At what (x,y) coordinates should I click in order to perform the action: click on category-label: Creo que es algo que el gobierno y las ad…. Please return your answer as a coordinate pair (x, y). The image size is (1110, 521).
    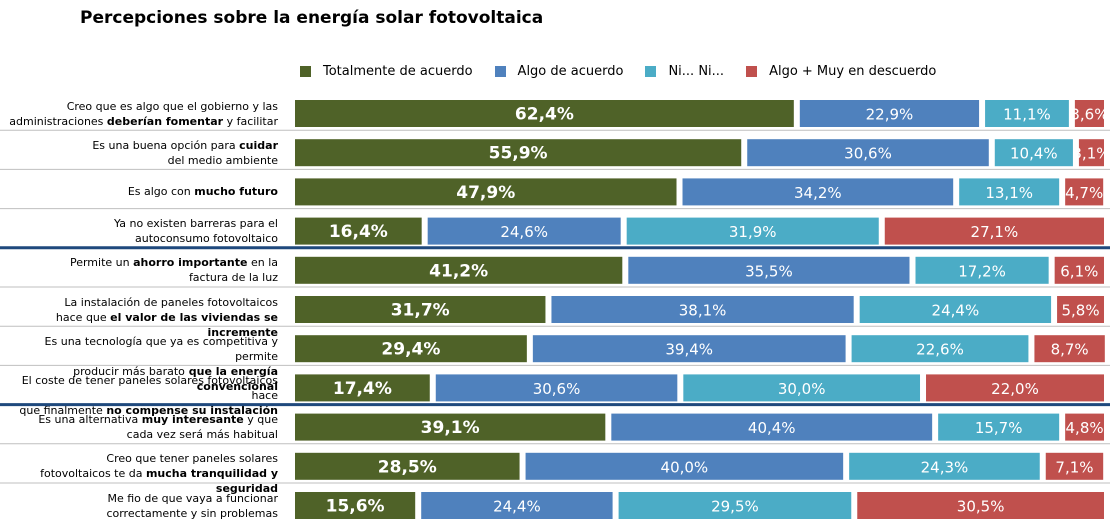
    Looking at the image, I should click on (143, 113).